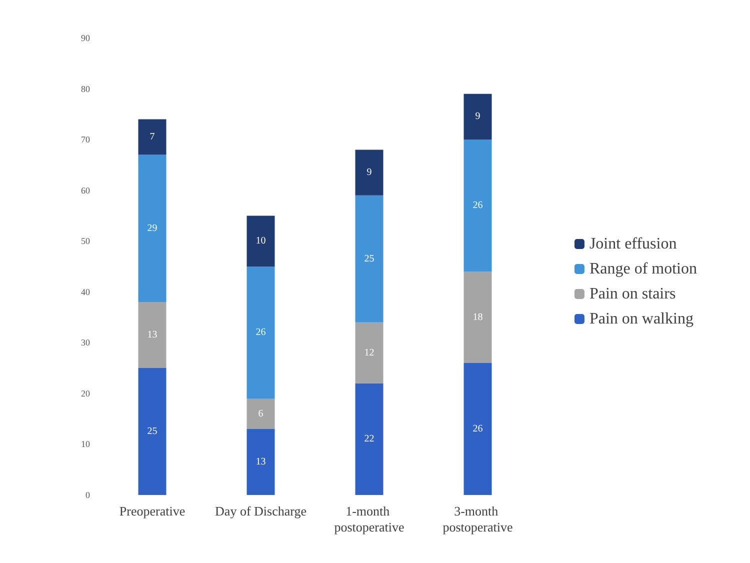 This screenshot has height=563, width=750. I want to click on legend-label: Pain on walking, so click(641, 319).